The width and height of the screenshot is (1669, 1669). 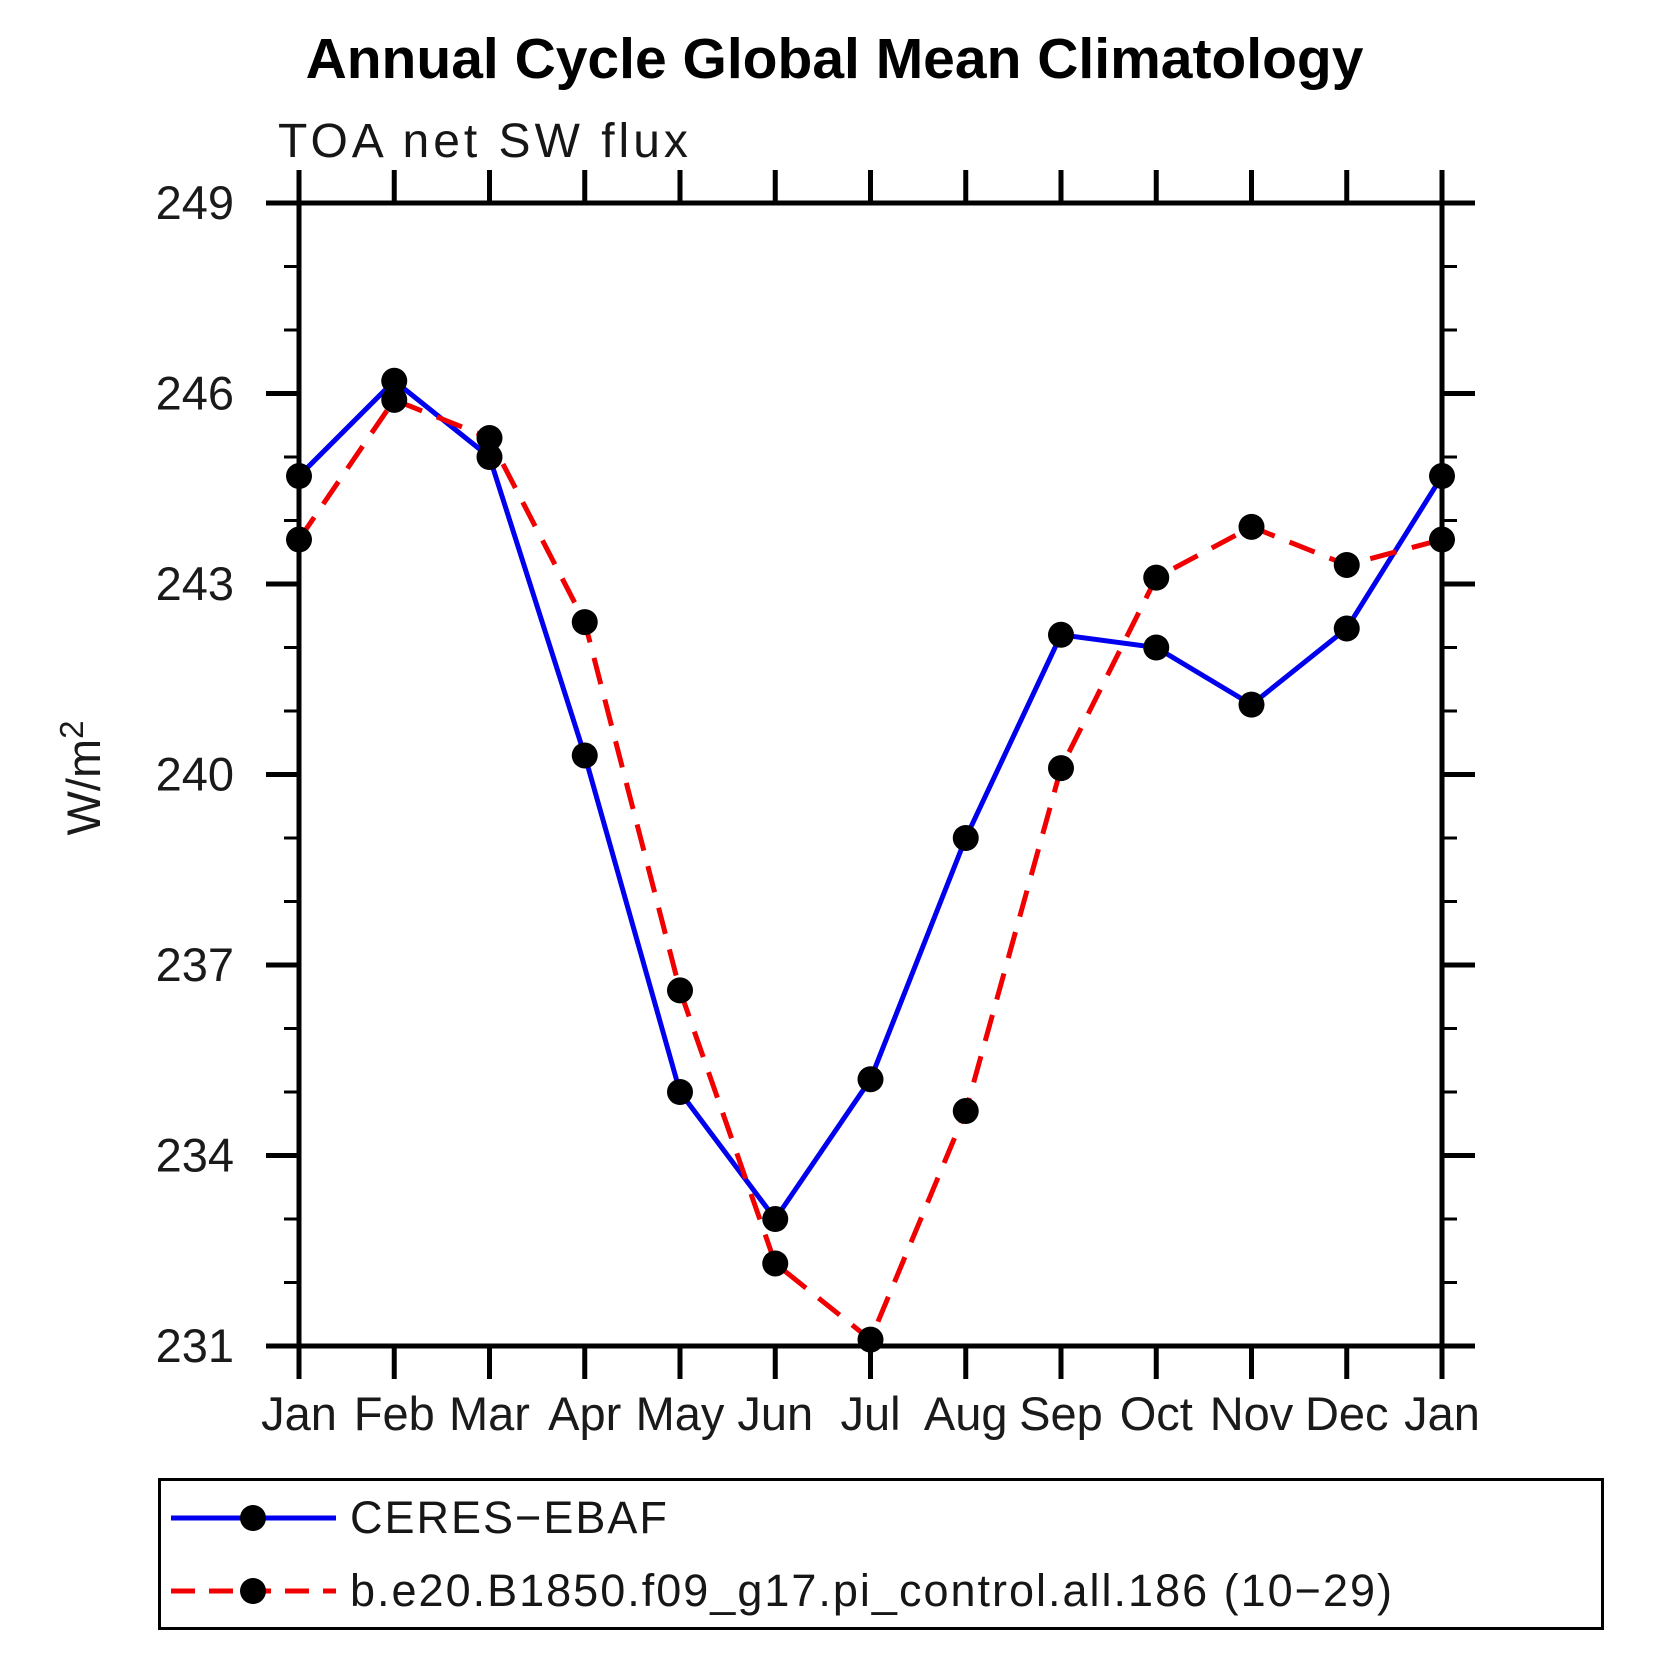 I want to click on chart-subtitle: TOA net SW flux, so click(x=485, y=141).